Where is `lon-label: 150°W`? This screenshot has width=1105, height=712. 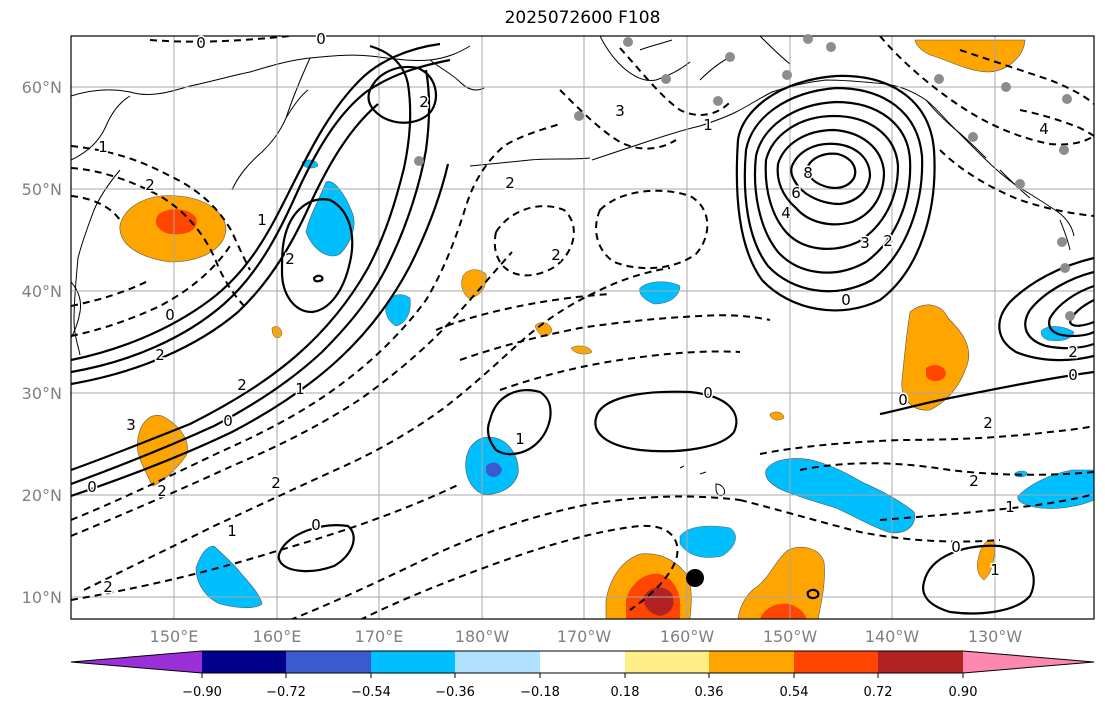
lon-label: 150°W is located at coordinates (790, 636).